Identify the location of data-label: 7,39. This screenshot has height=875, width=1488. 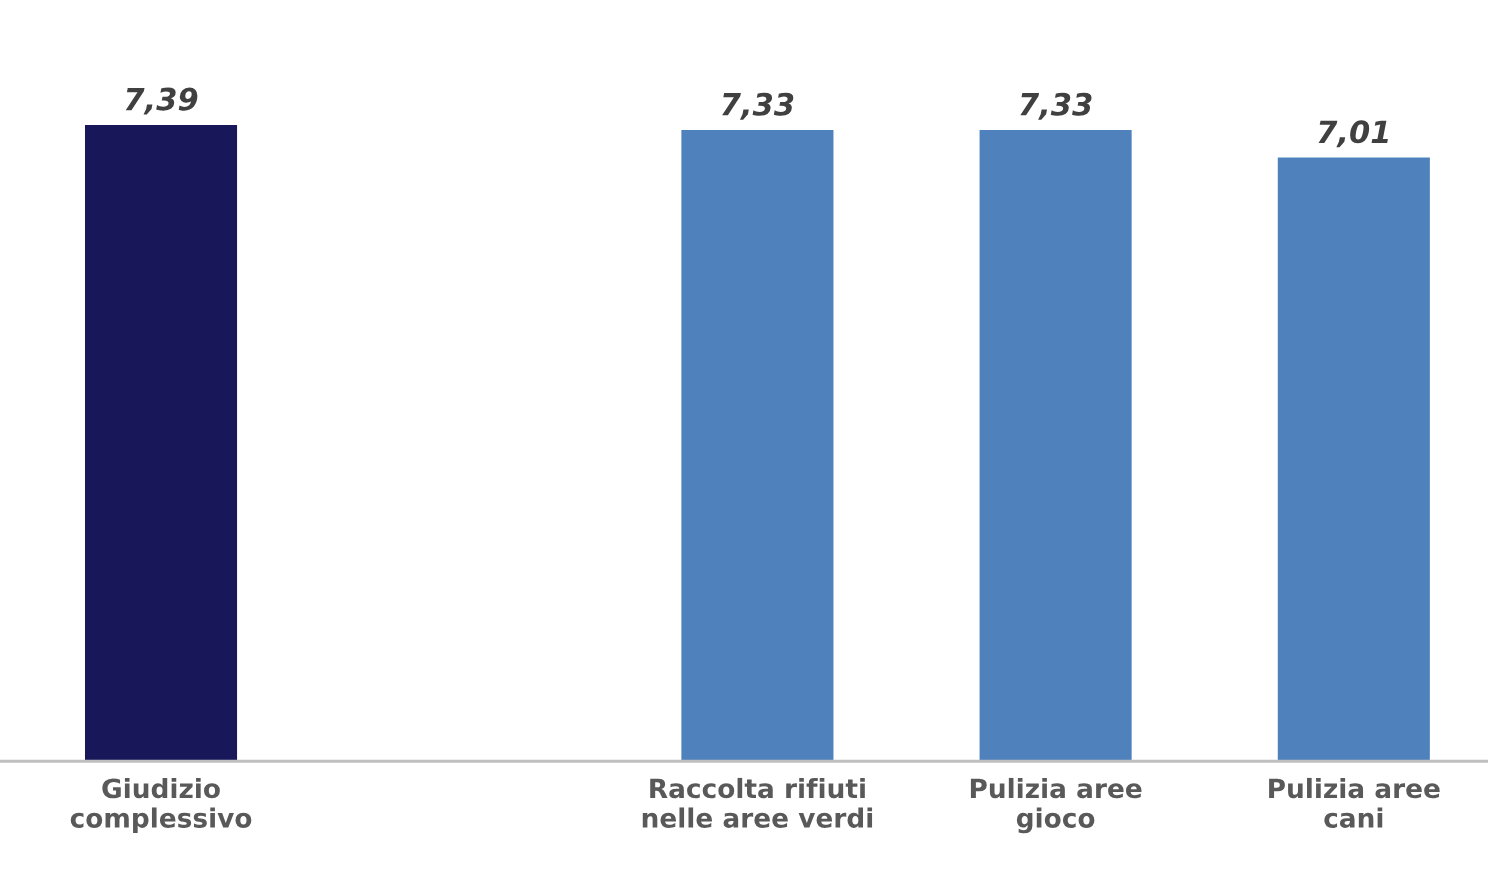
(161, 101).